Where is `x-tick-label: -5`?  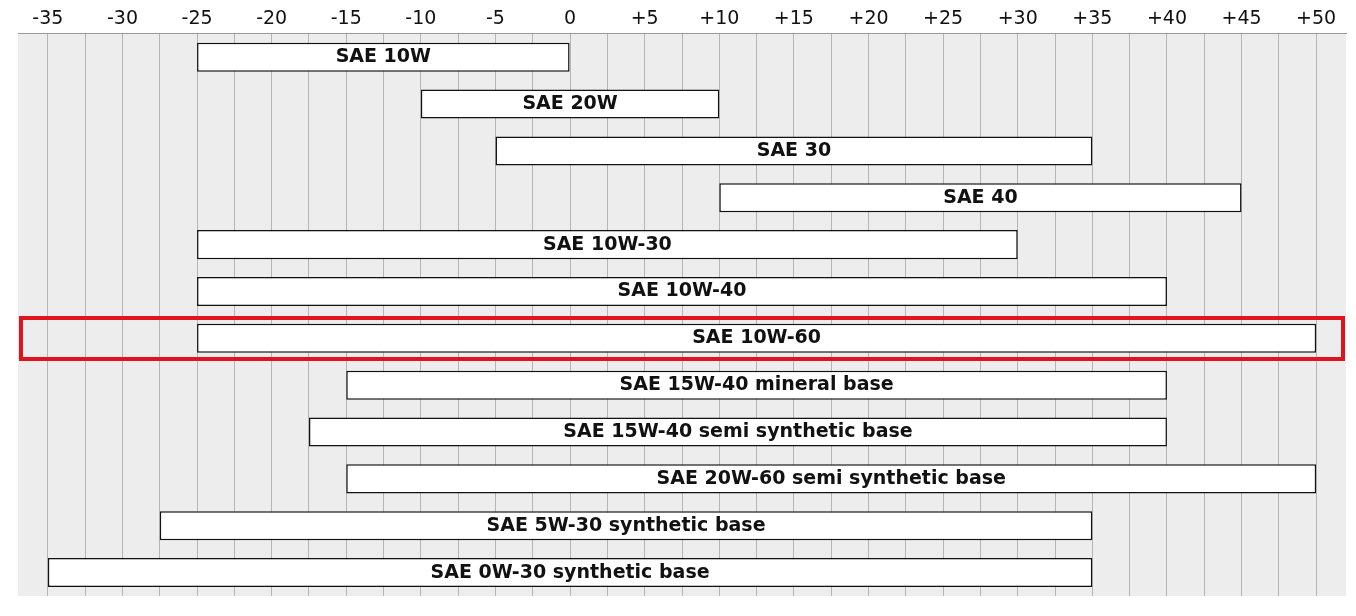 x-tick-label: -5 is located at coordinates (495, 17).